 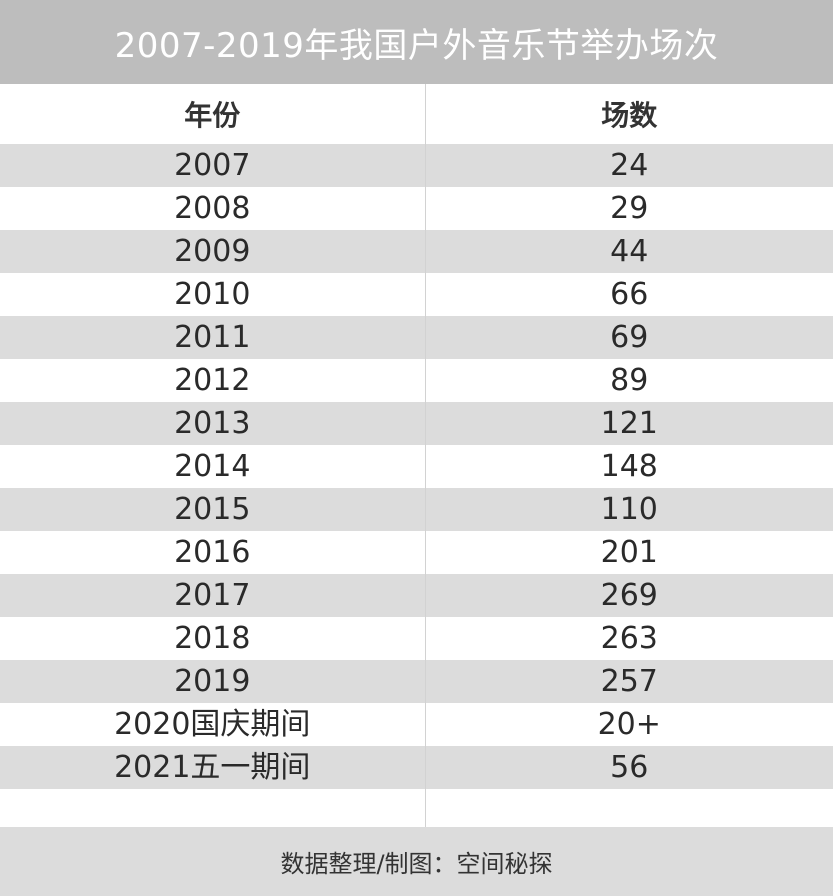 What do you see at coordinates (629, 380) in the screenshot?
I see `count-cell: 89` at bounding box center [629, 380].